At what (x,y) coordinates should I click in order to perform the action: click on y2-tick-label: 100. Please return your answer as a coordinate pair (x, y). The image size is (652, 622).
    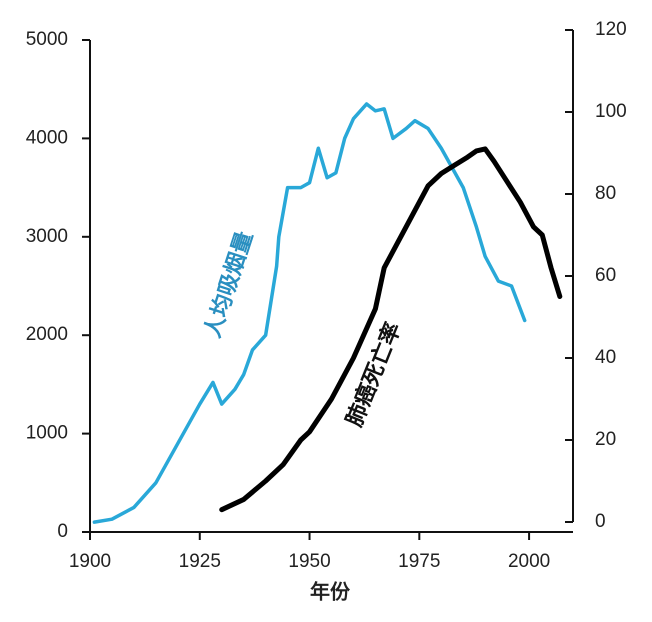
    Looking at the image, I should click on (611, 111).